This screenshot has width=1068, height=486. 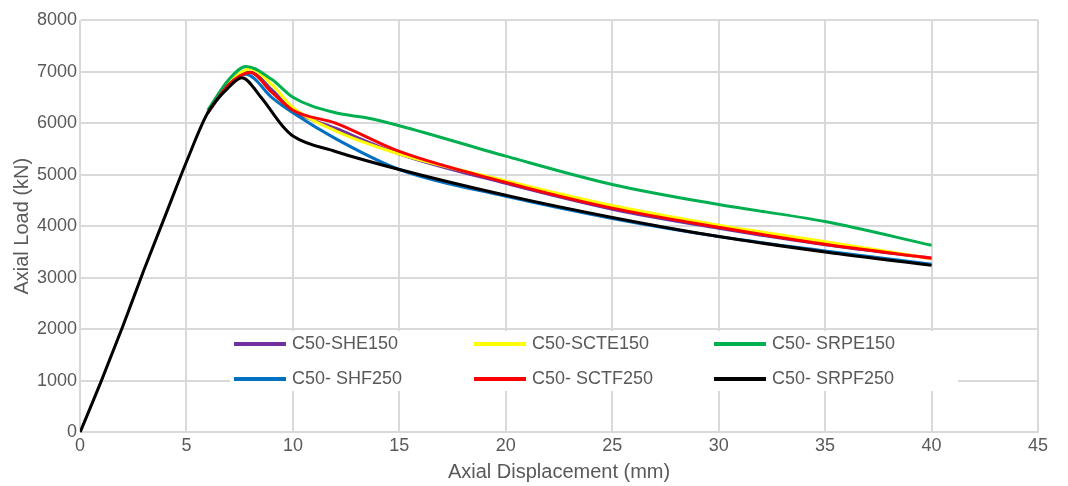 What do you see at coordinates (186, 445) in the screenshot?
I see `x-tick-label: 5` at bounding box center [186, 445].